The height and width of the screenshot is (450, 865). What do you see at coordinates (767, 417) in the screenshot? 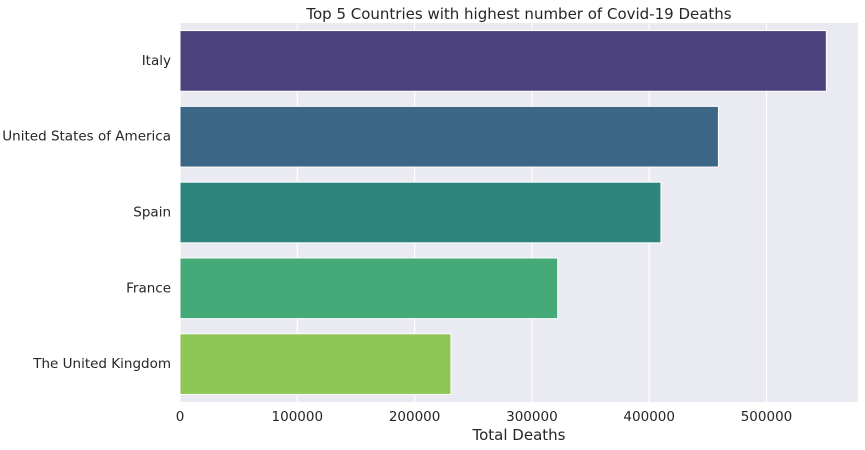
I see `x-tick-label: 500000` at bounding box center [767, 417].